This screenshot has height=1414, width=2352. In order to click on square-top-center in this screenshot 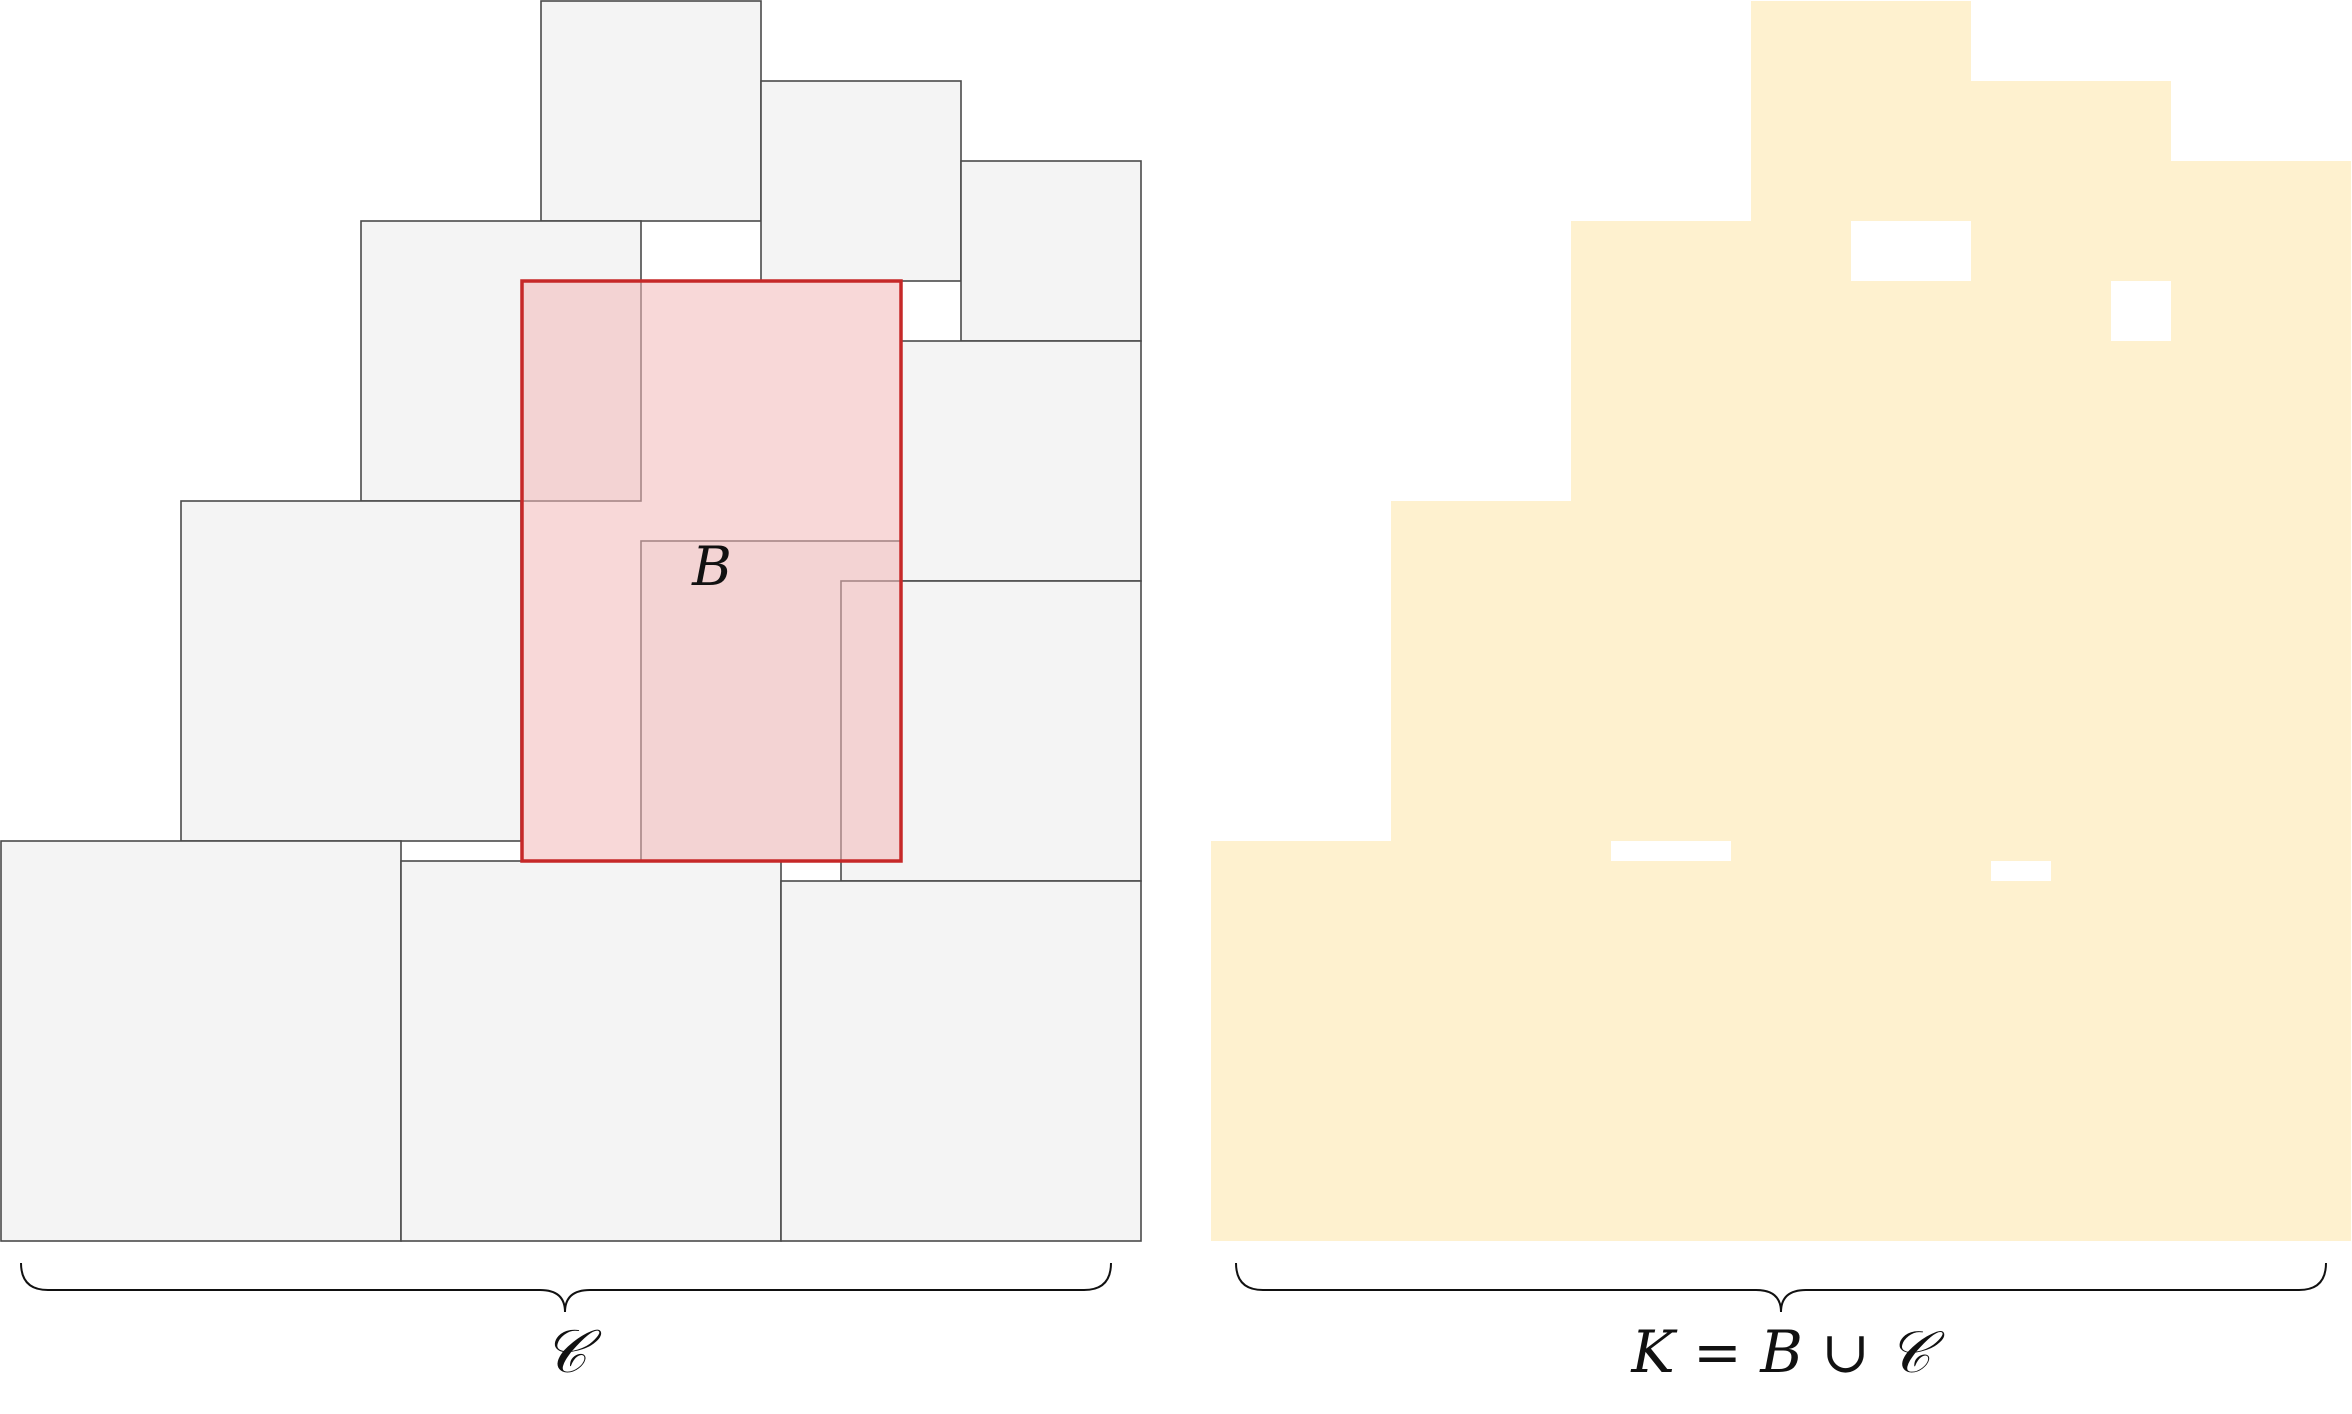, I will do `click(651, 111)`.